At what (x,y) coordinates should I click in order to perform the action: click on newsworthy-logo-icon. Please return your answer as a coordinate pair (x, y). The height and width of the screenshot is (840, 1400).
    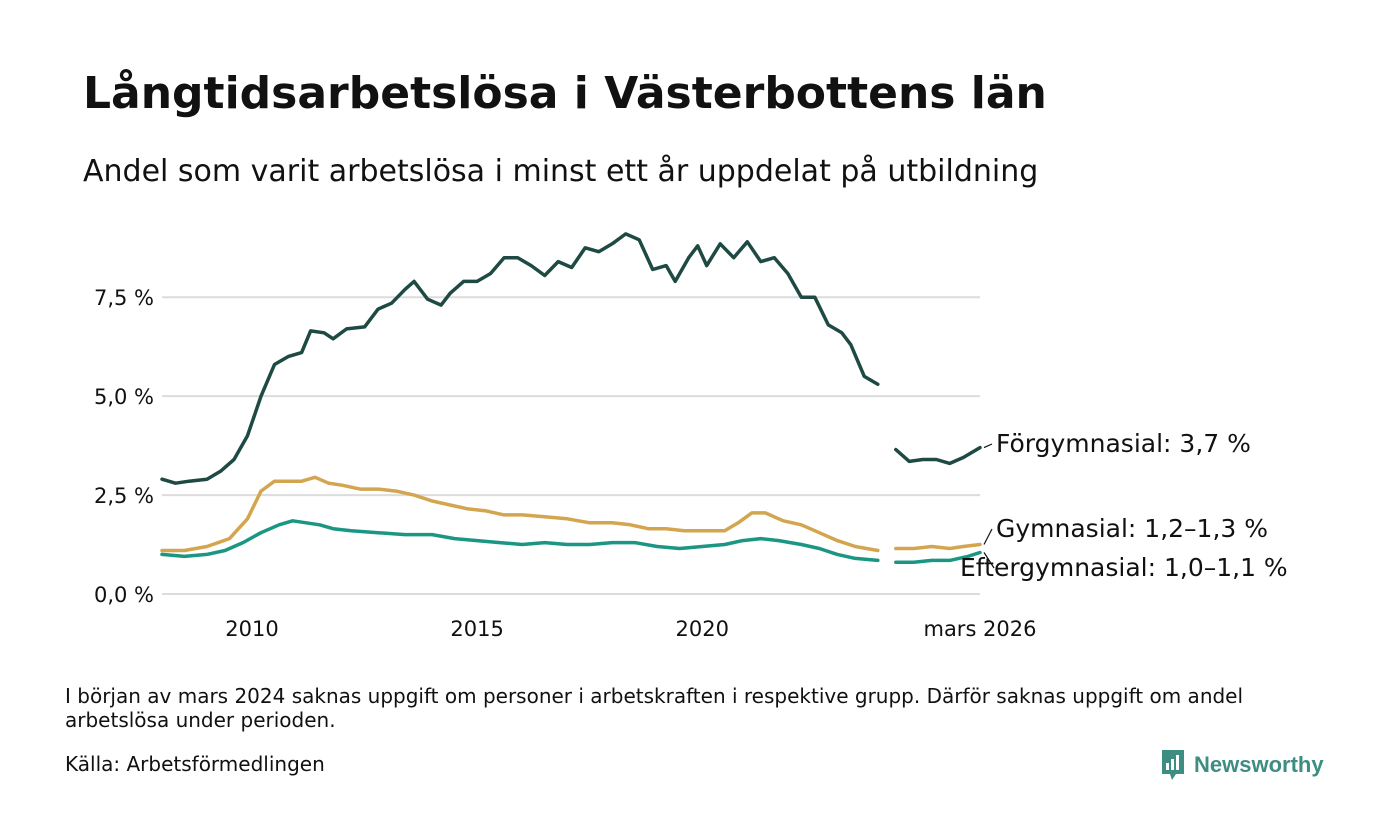
    Looking at the image, I should click on (1173, 765).